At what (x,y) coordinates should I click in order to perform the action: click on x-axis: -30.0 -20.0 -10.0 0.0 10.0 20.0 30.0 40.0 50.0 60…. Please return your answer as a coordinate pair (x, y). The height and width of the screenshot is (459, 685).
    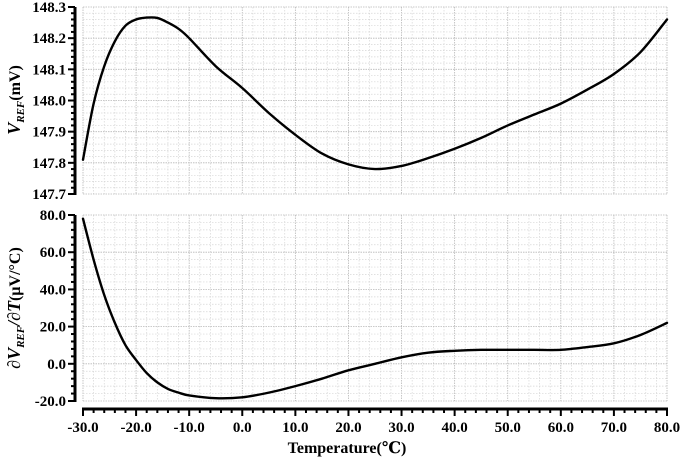
    Looking at the image, I should click on (373, 421).